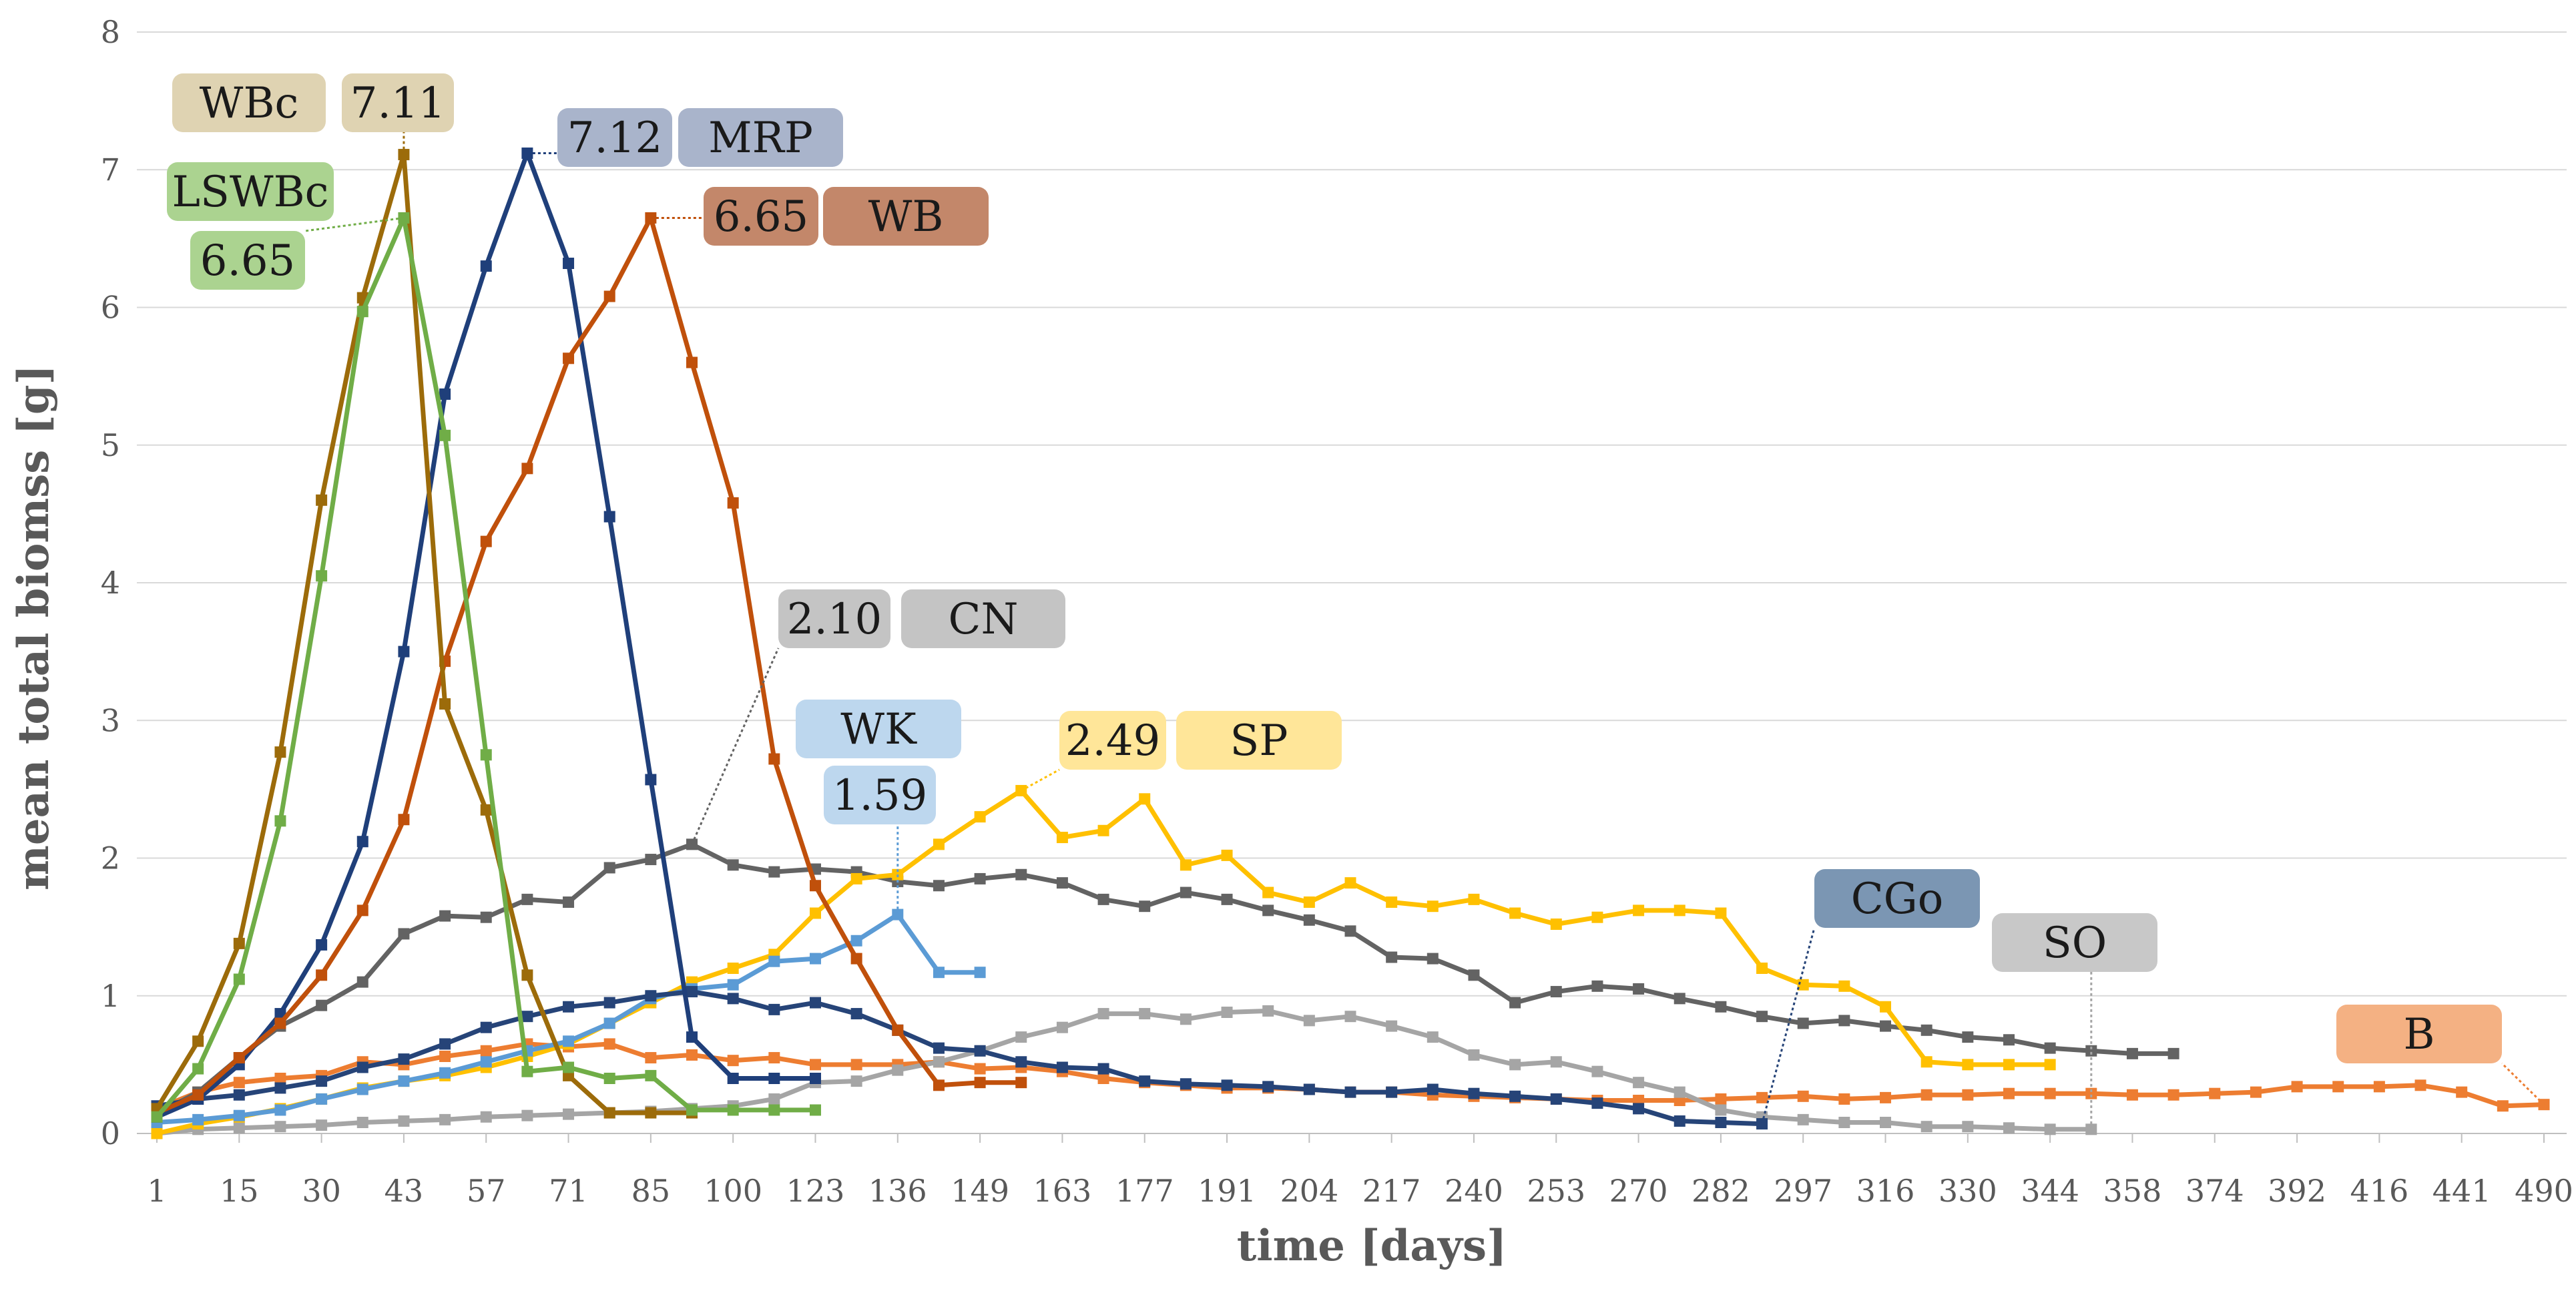  I want to click on callout-cn-value: 2.10, so click(834, 618).